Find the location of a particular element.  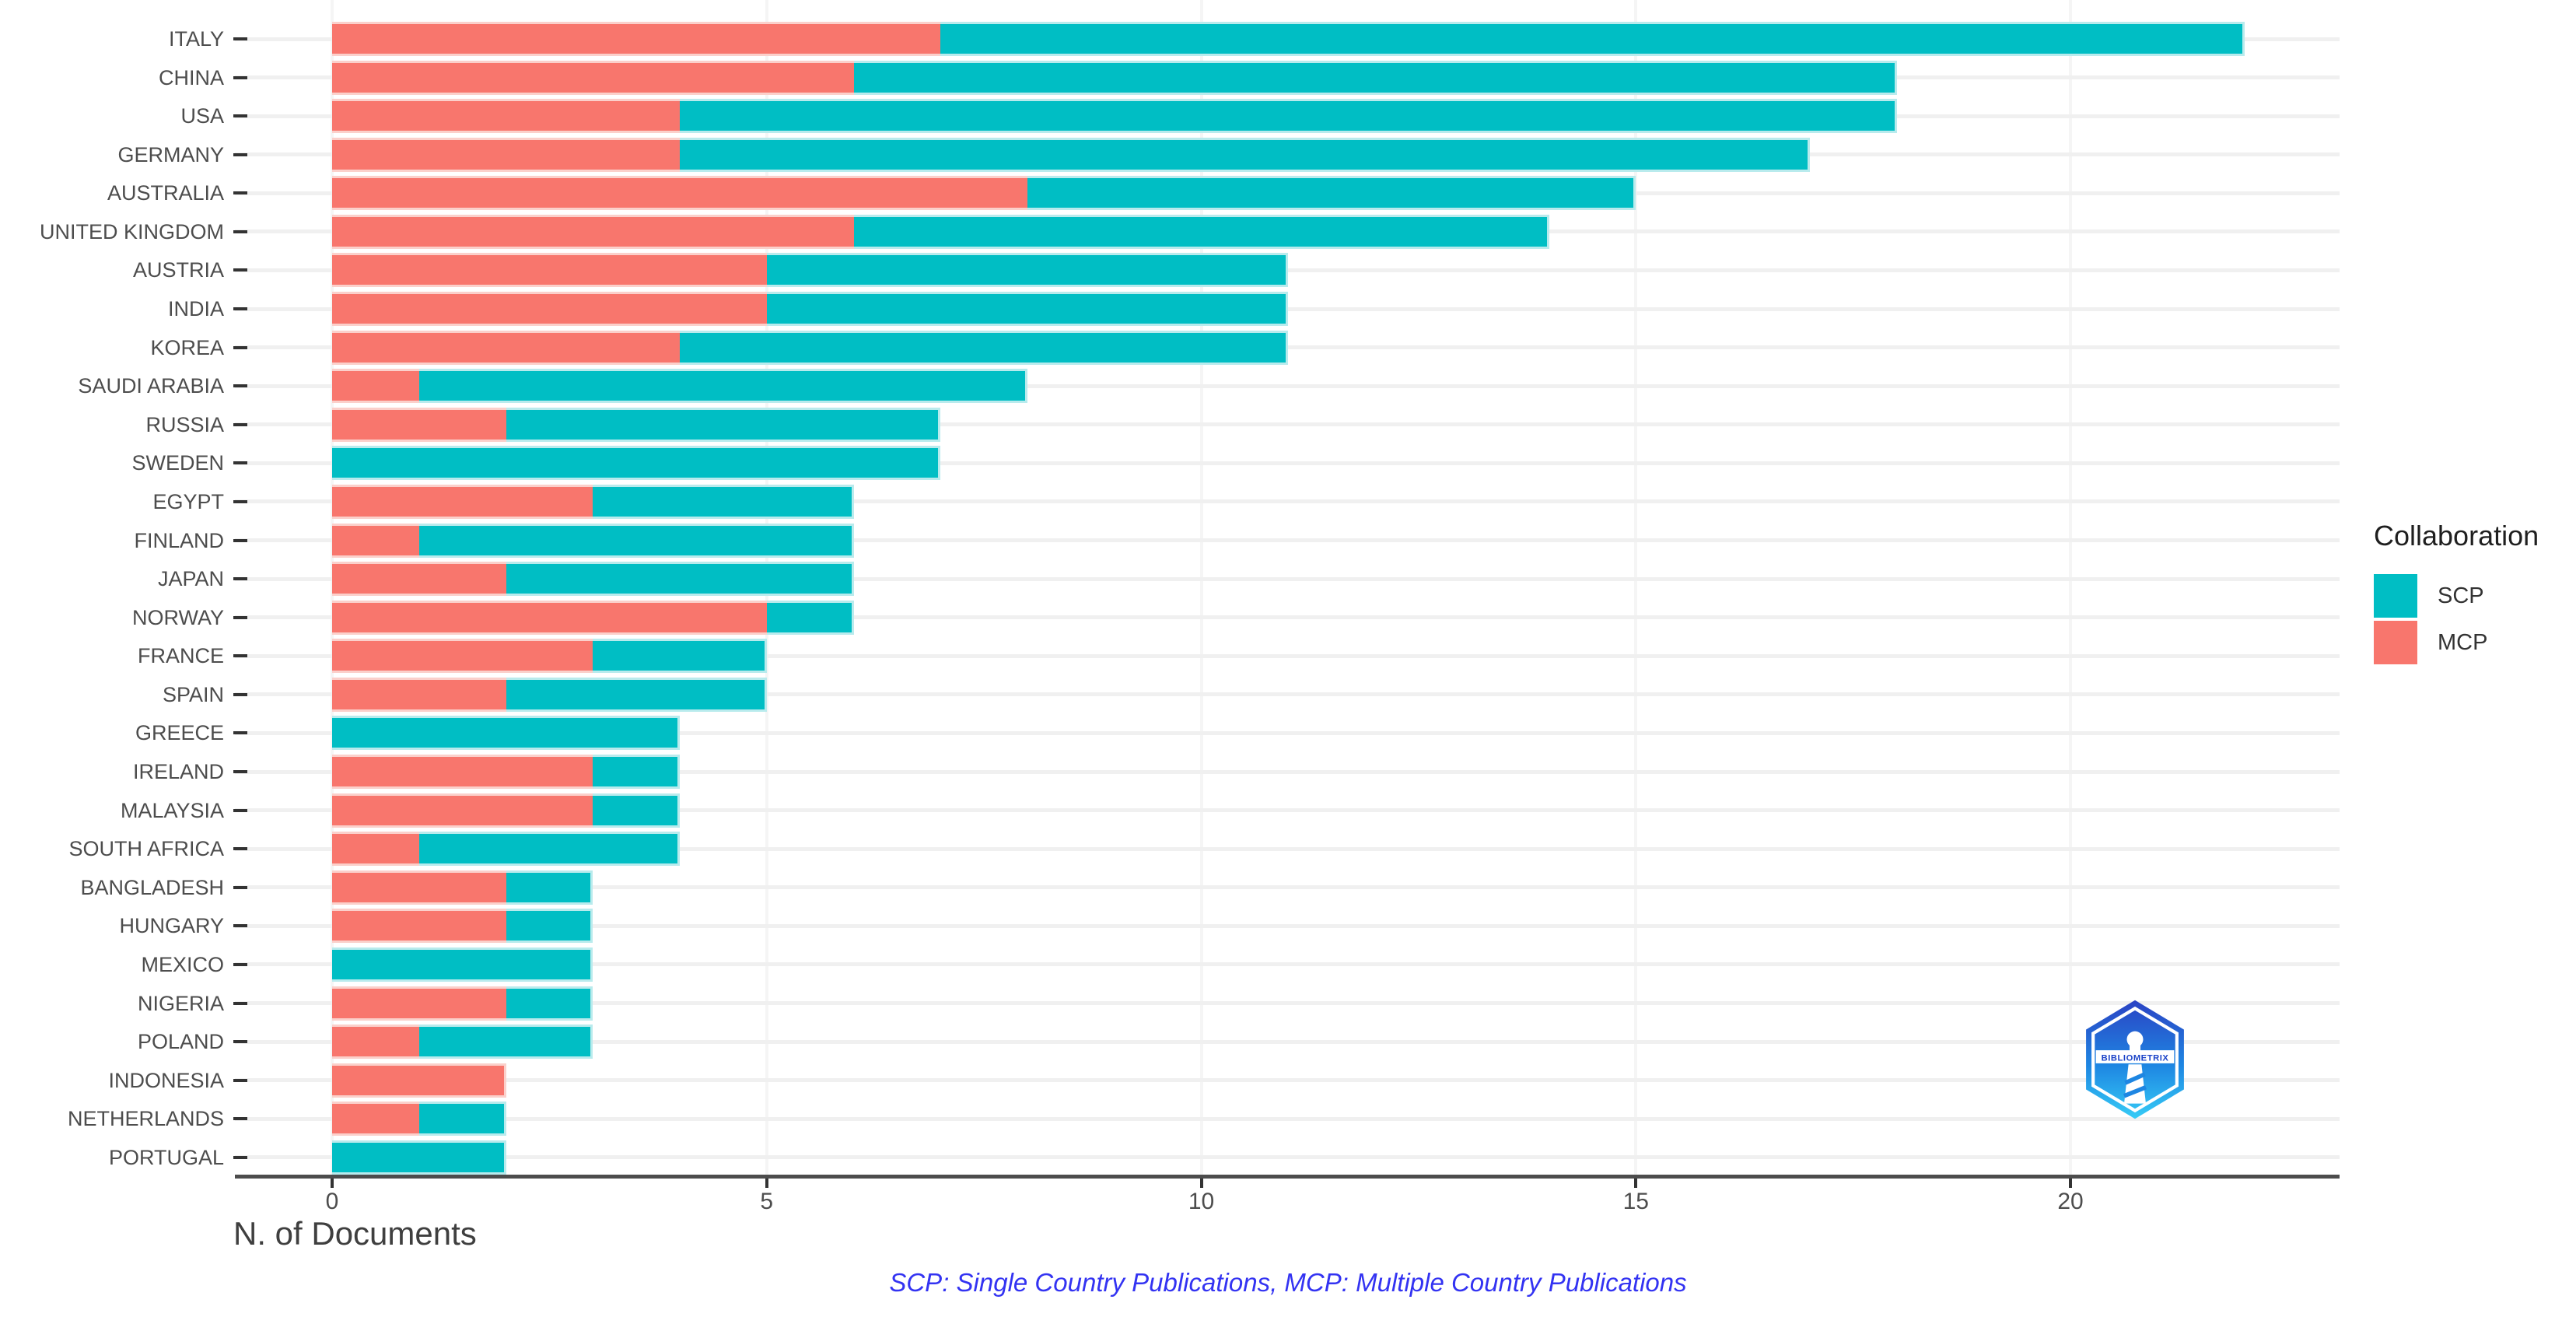

country-label: NORWAY is located at coordinates (177, 617).